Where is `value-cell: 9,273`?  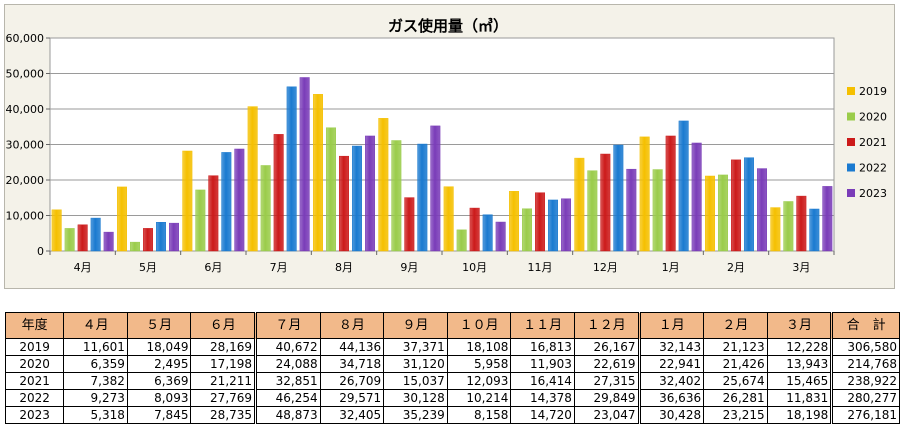 value-cell: 9,273 is located at coordinates (95, 398).